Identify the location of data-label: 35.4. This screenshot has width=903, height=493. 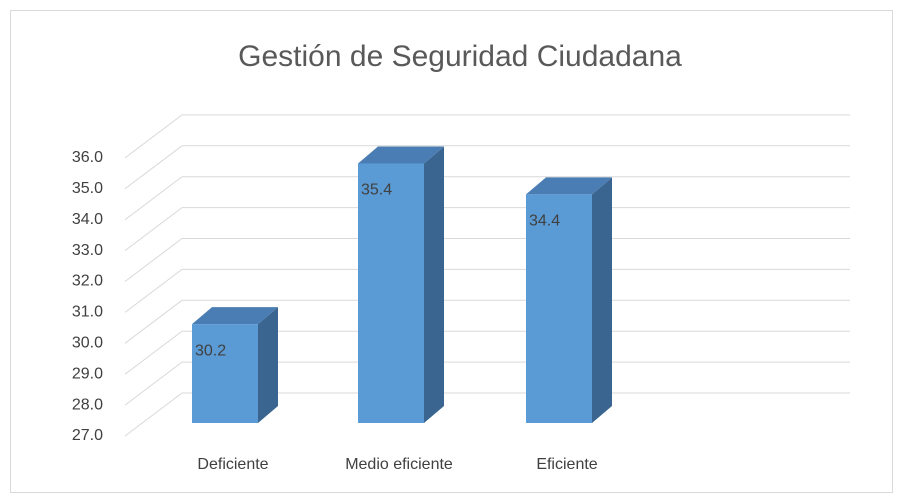
(376, 190).